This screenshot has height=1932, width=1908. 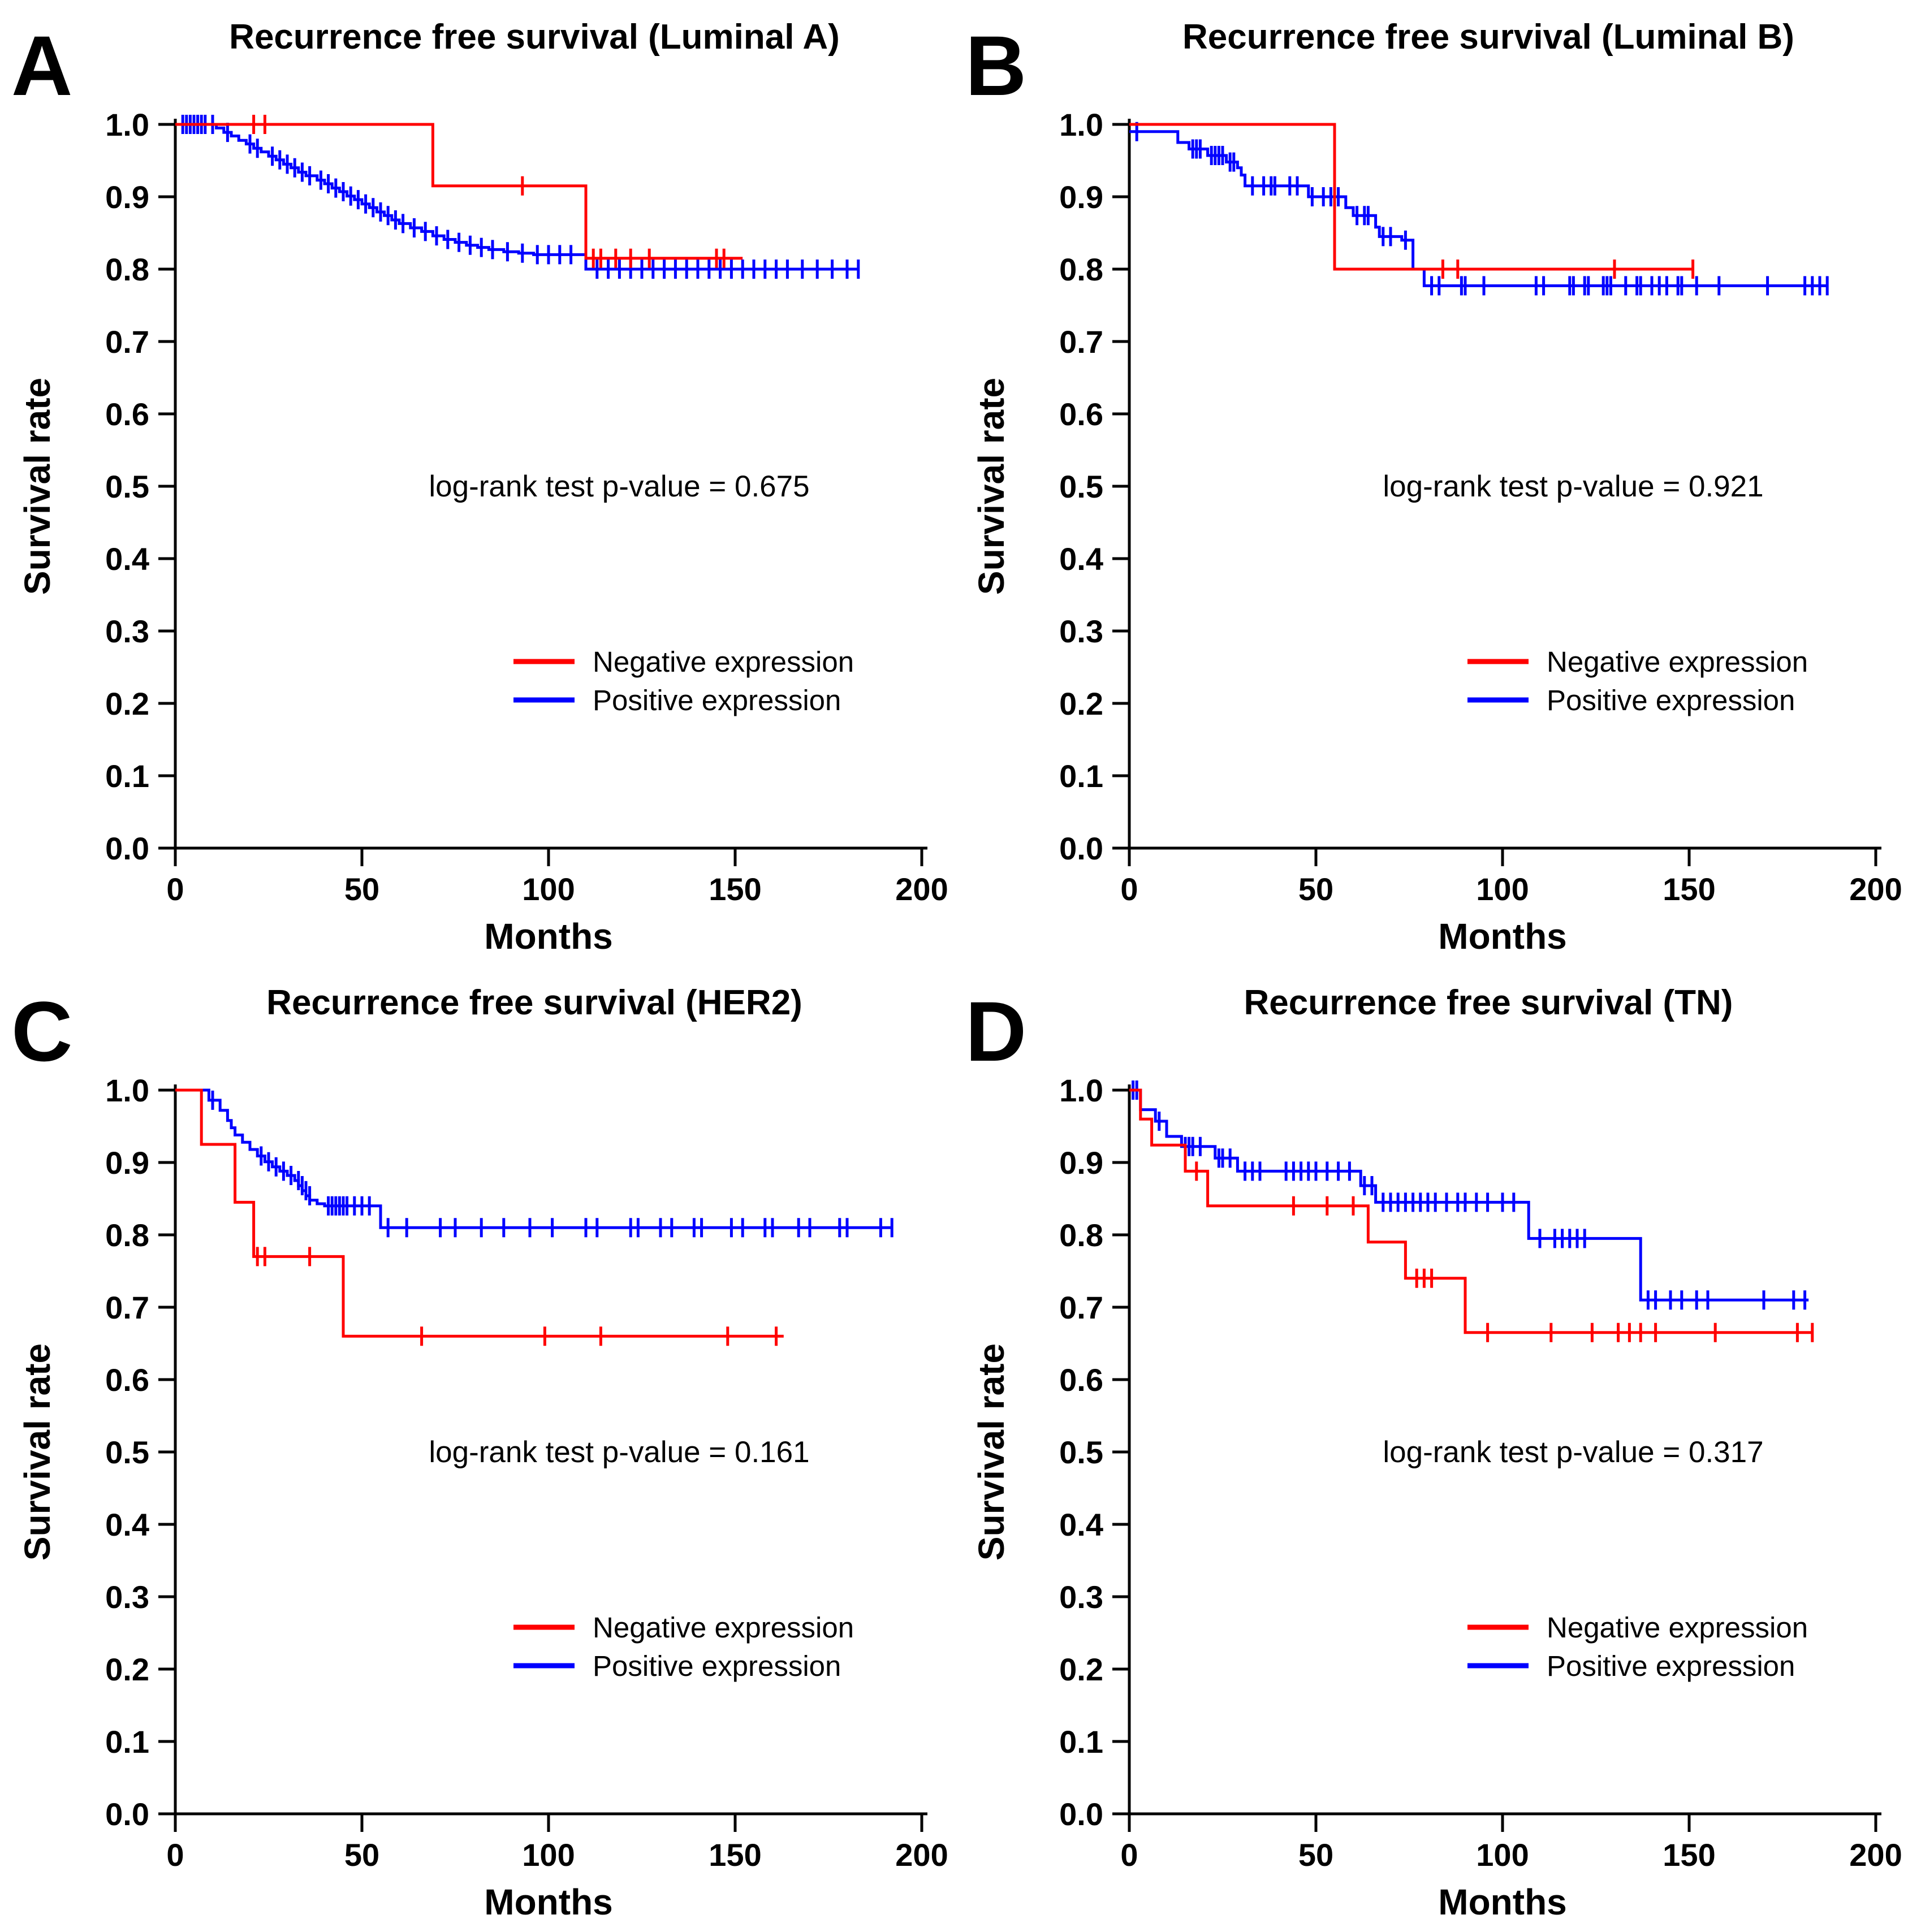 I want to click on panel-letter: D, so click(x=995, y=1031).